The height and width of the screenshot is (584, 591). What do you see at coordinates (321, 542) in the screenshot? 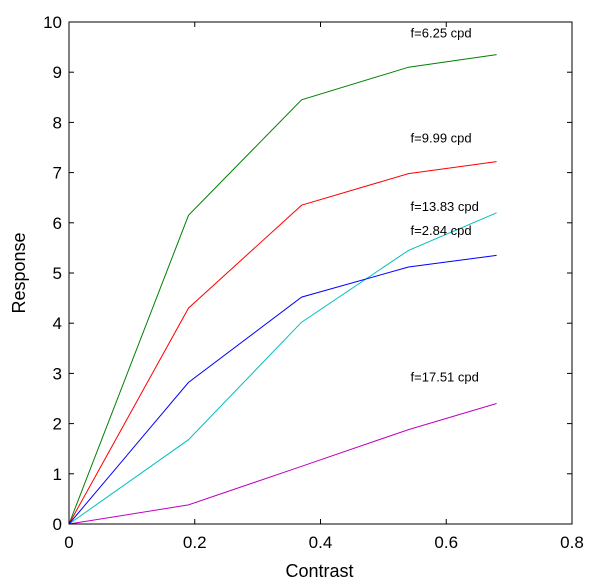
I see `x-tick-label: 0.4` at bounding box center [321, 542].